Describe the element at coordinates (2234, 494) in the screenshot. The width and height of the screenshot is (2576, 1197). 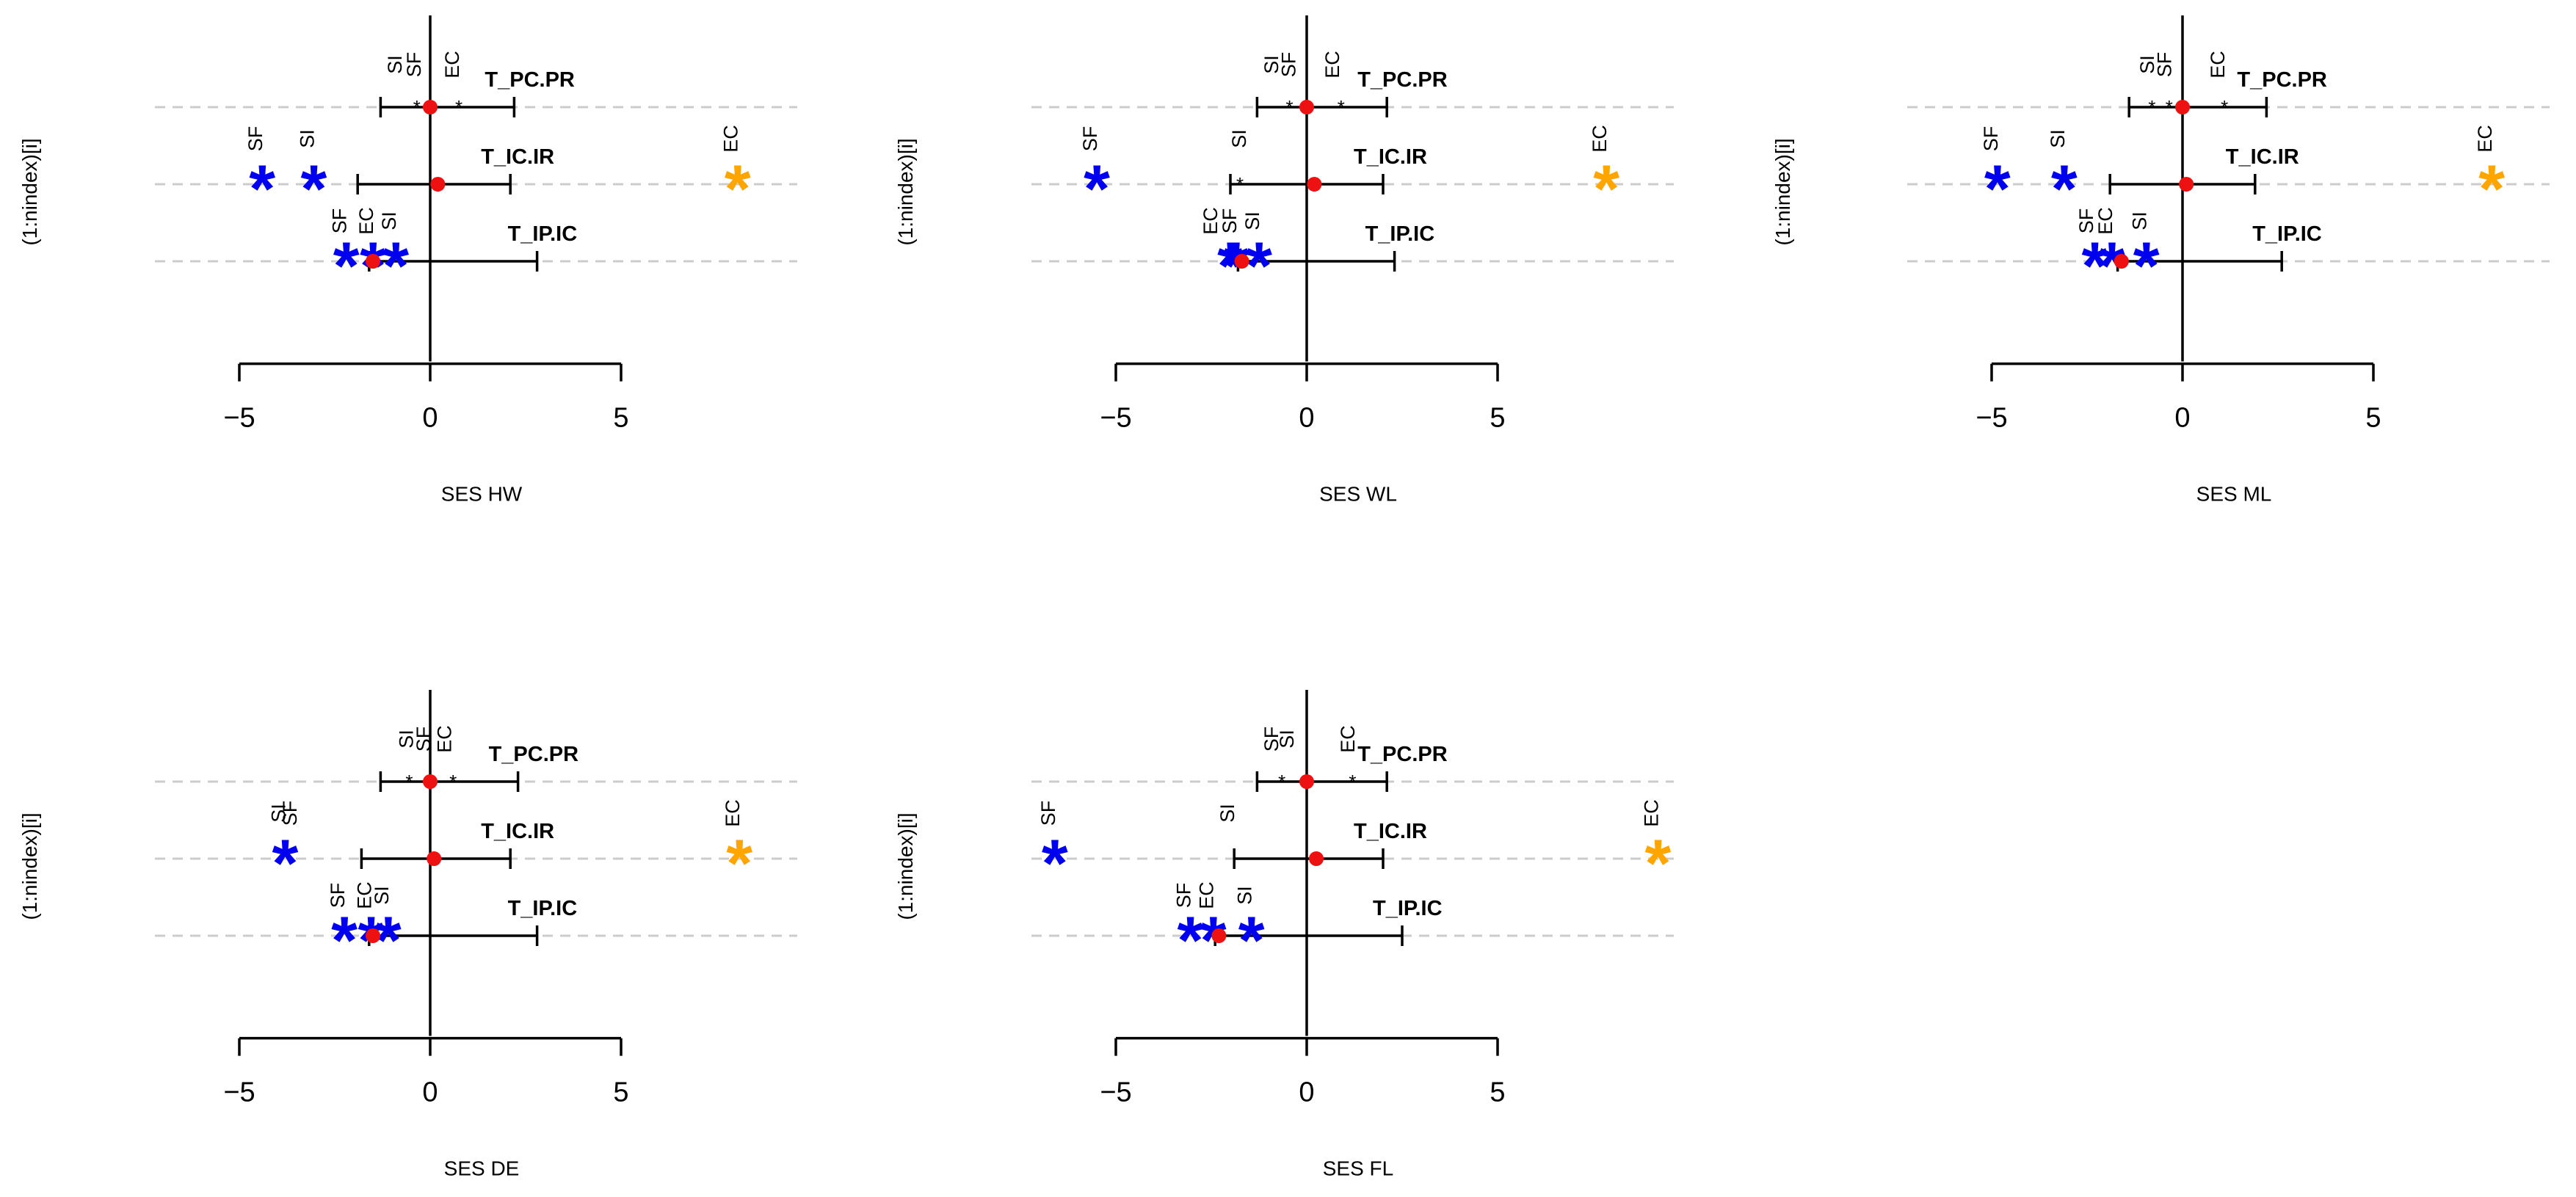
I see `x-axis-title: SES ML` at that location.